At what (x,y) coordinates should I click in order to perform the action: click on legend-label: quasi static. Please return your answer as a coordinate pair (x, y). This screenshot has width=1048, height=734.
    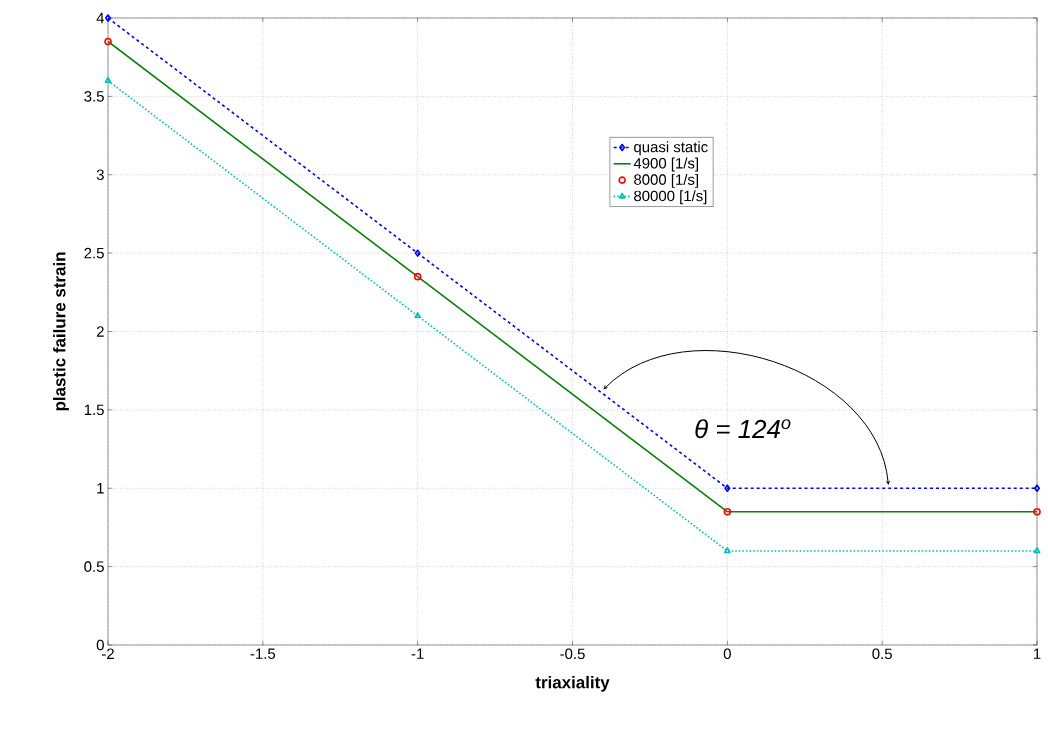
    Looking at the image, I should click on (671, 148).